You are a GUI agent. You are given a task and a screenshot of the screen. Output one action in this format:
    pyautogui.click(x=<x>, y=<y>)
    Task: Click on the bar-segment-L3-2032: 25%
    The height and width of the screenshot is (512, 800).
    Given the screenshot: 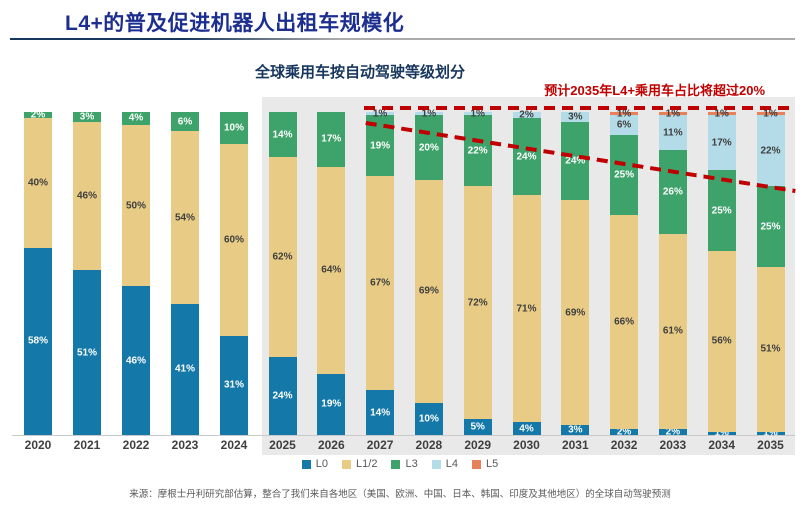 What is the action you would take?
    pyautogui.click(x=624, y=175)
    